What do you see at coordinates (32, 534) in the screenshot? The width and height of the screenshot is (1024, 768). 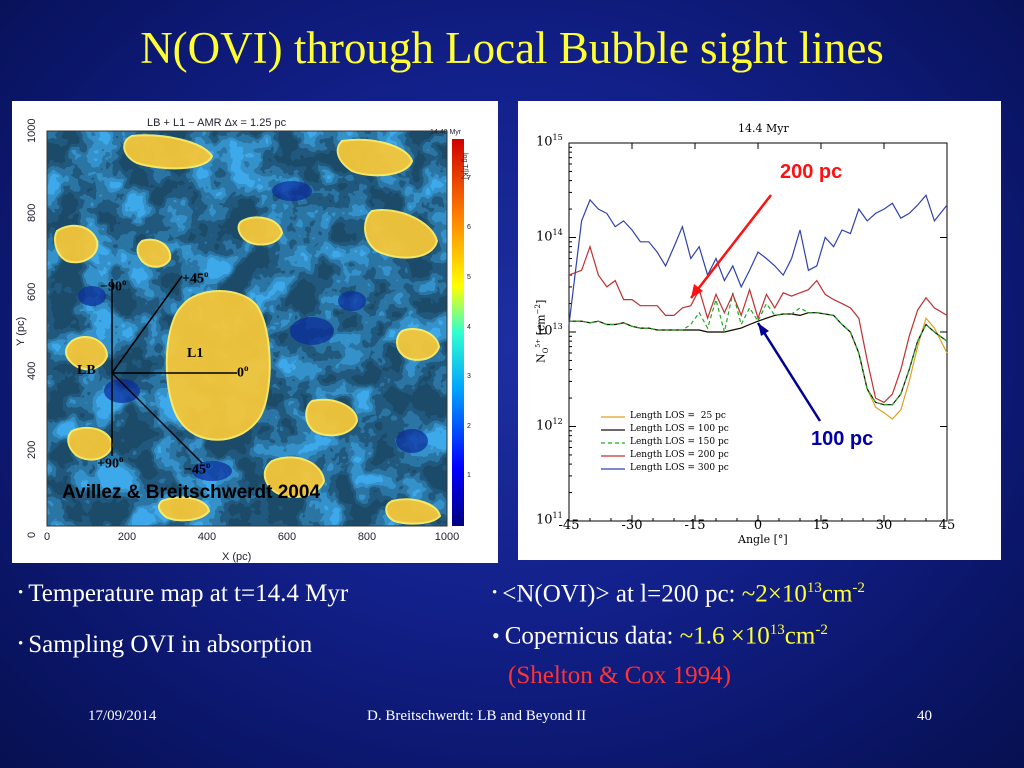 I see `map-y-tick: 0` at bounding box center [32, 534].